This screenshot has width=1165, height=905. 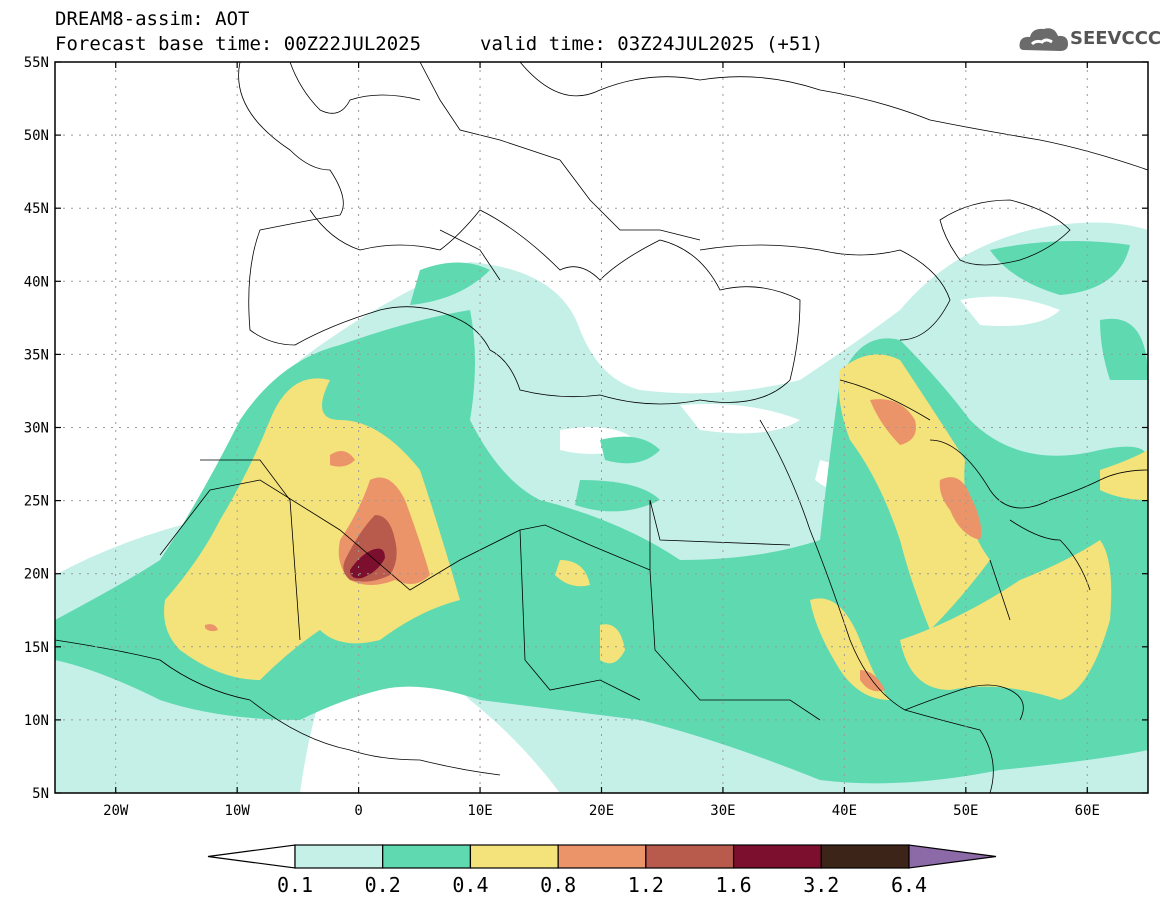 I want to click on lon-label: 50E, so click(x=965, y=811).